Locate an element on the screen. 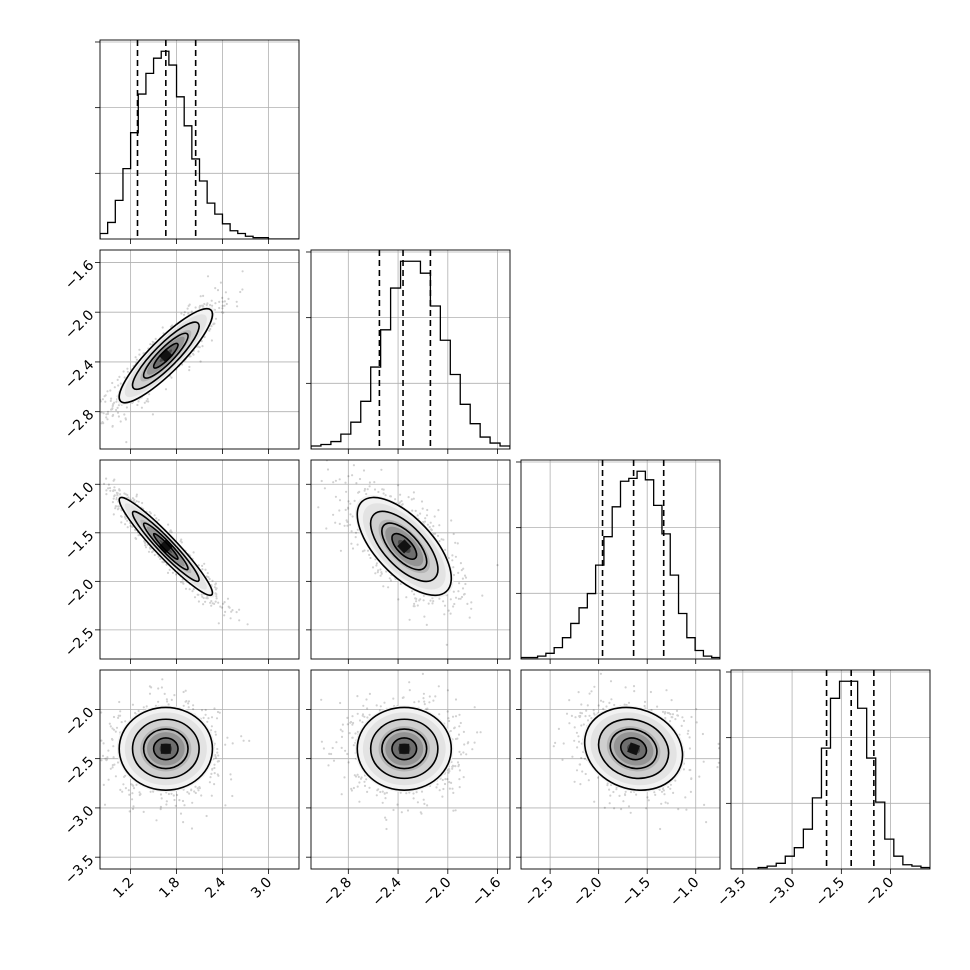 This screenshot has width=970, height=970. x-tick-label: 1.2 is located at coordinates (123, 888).